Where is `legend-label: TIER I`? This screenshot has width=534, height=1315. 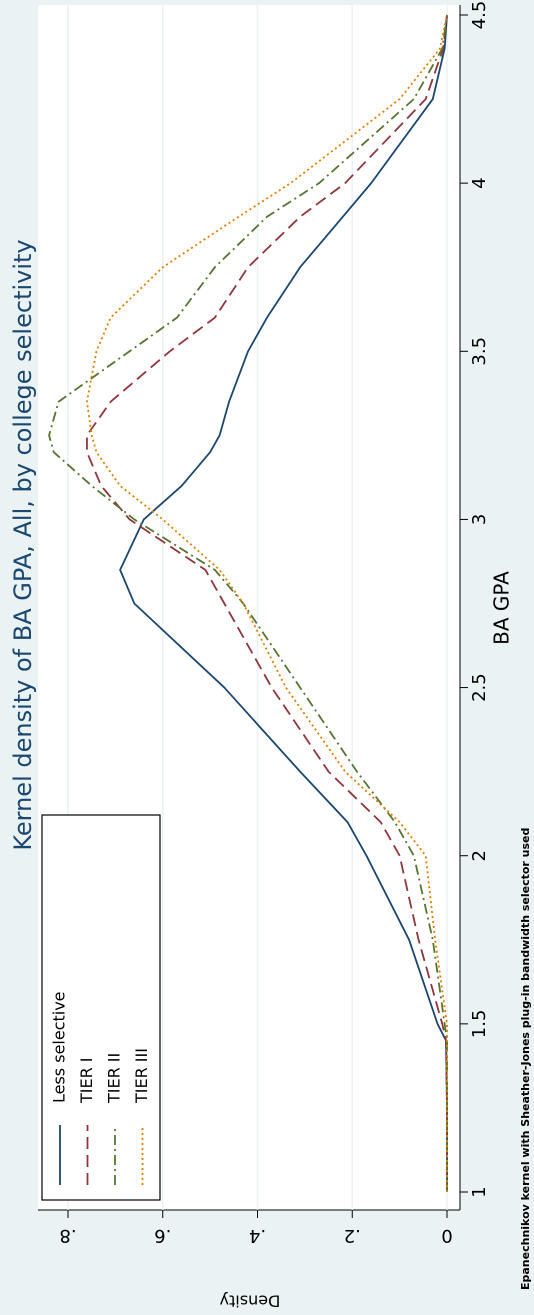 legend-label: TIER I is located at coordinates (86, 1080).